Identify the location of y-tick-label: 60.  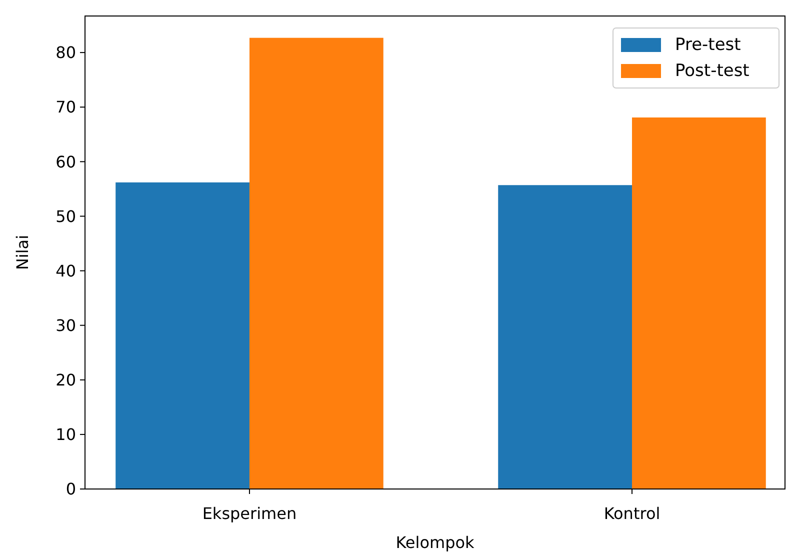
(66, 162).